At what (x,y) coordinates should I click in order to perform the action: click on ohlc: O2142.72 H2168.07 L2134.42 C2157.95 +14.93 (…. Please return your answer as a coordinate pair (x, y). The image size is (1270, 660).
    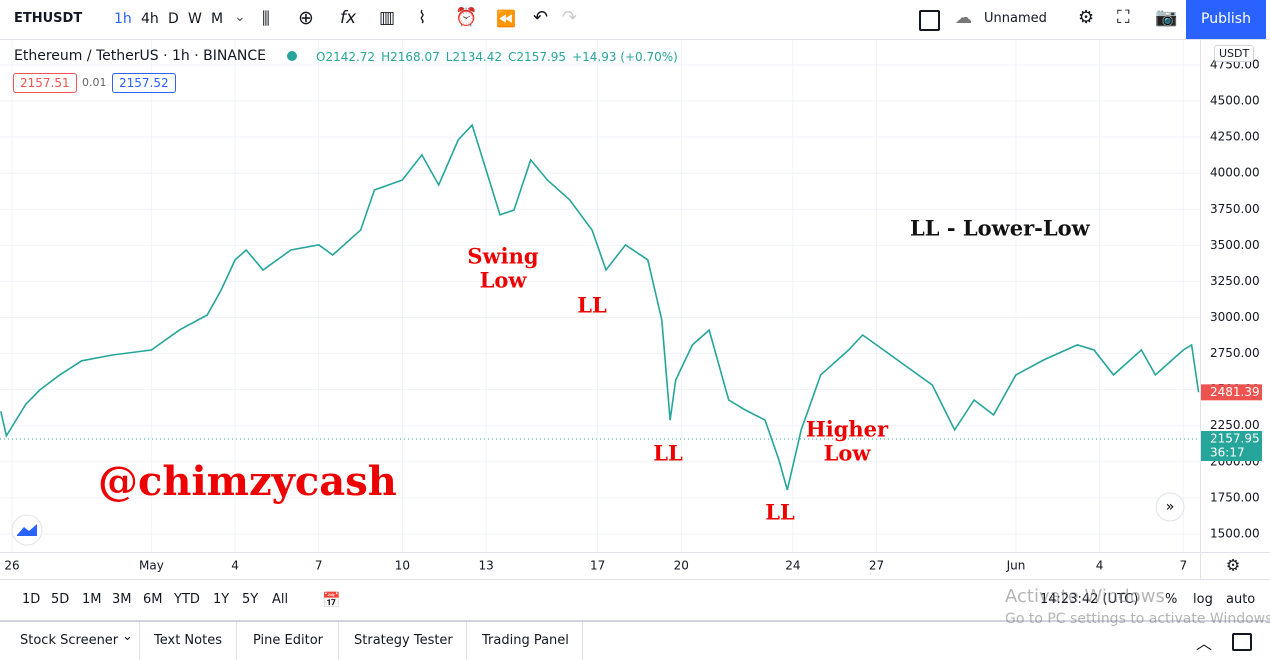
    Looking at the image, I should click on (500, 57).